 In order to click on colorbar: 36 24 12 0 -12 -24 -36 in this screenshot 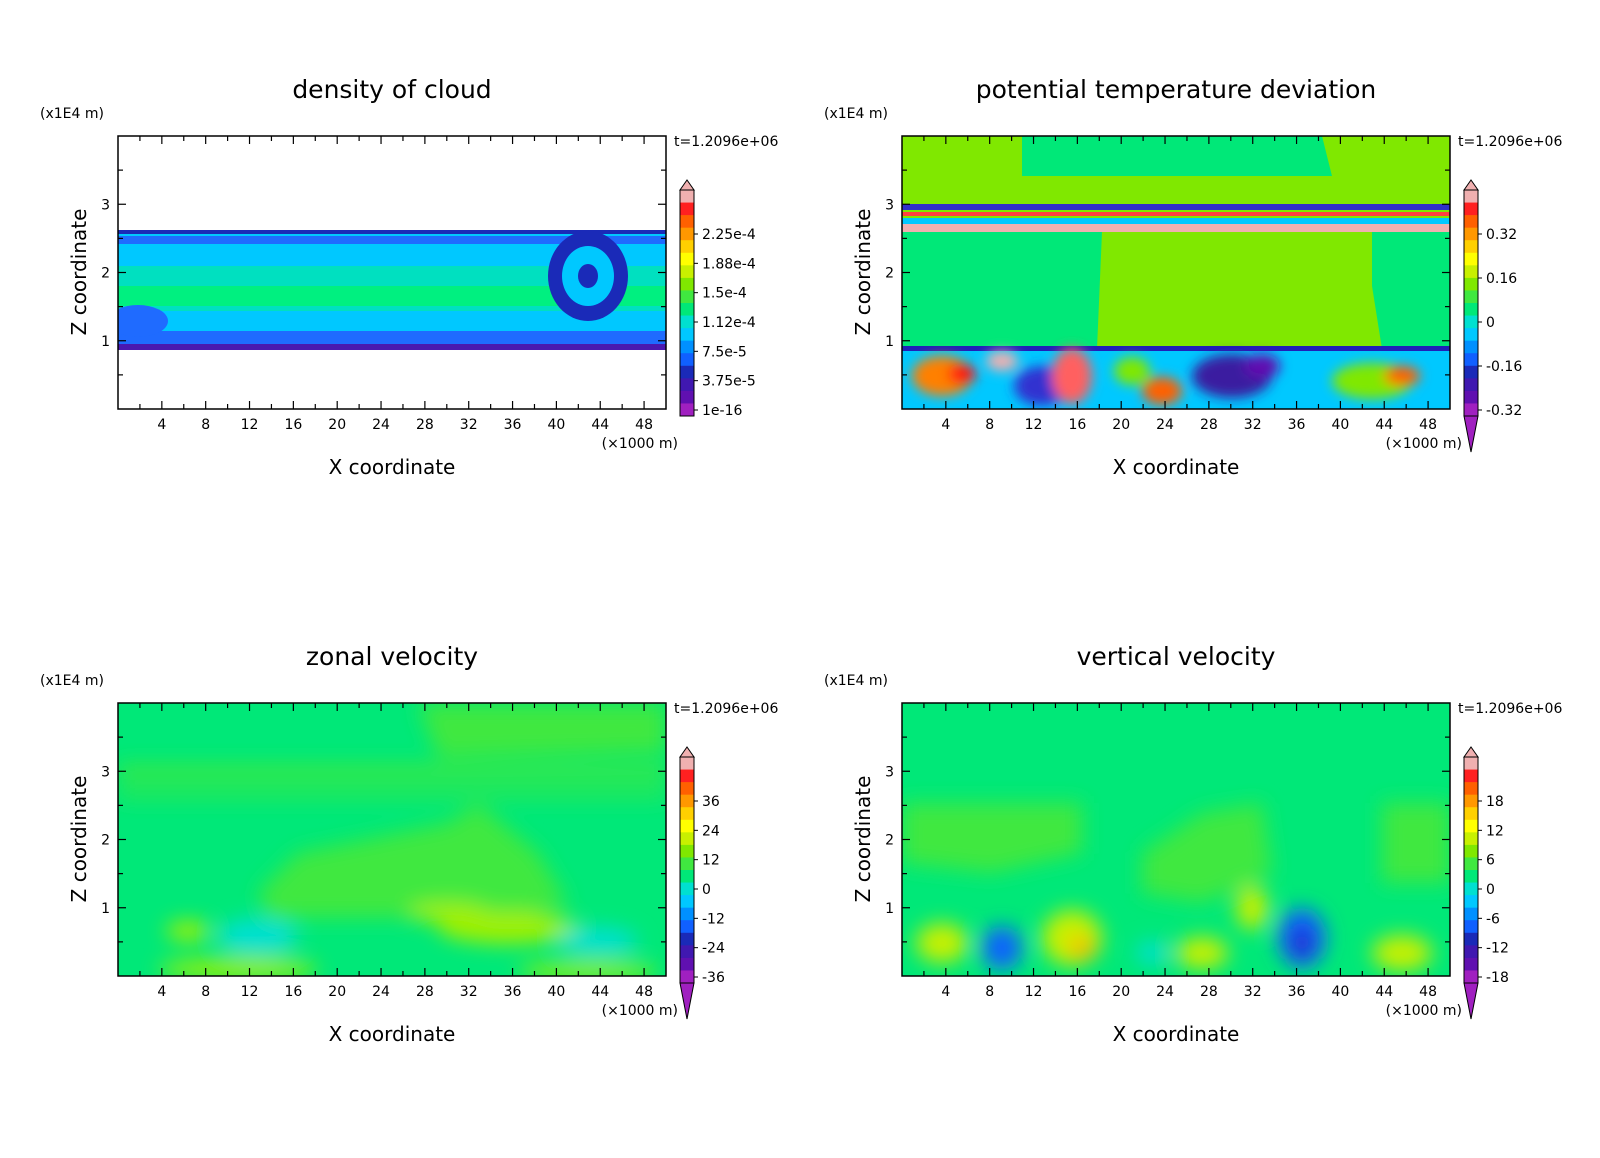, I will do `click(702, 883)`.